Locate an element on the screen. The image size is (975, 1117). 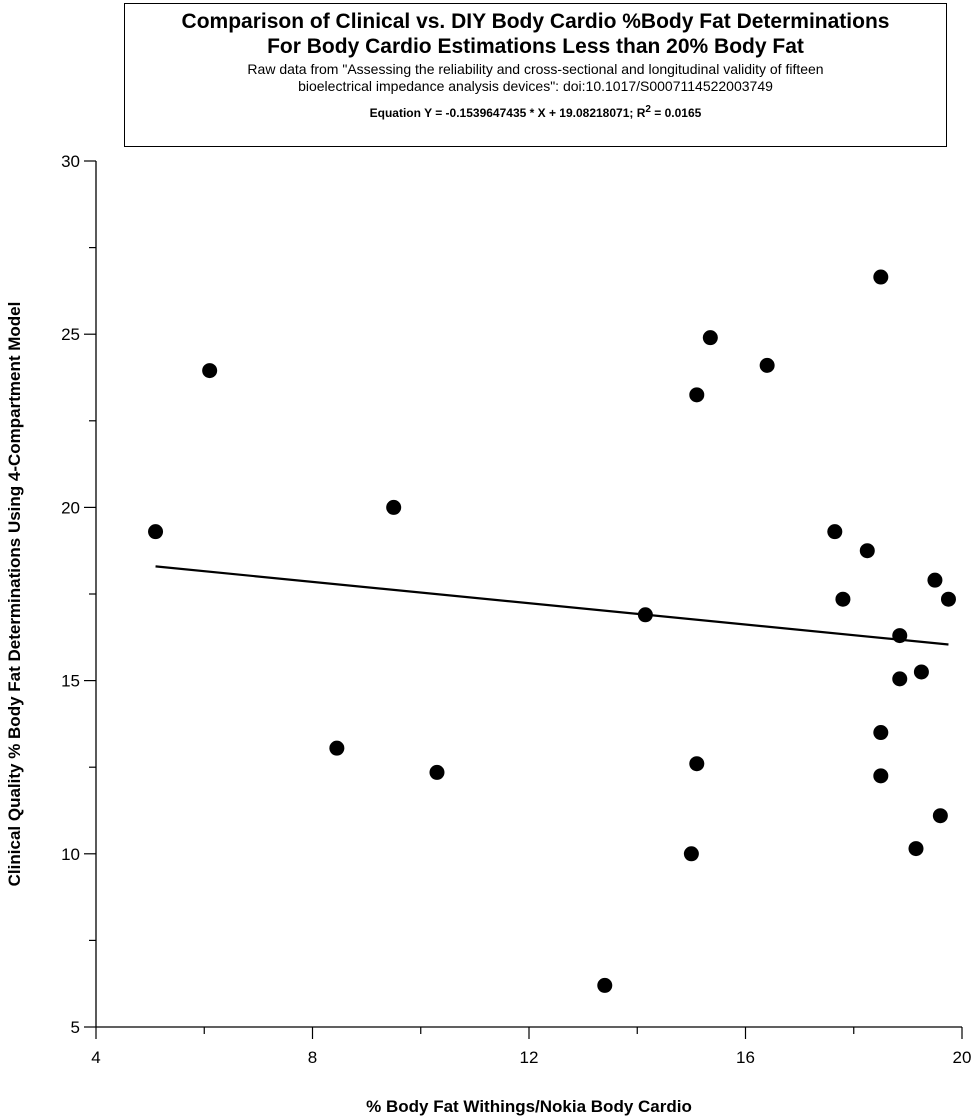
equation-r2-value: = 0.0165 is located at coordinates (676, 113).